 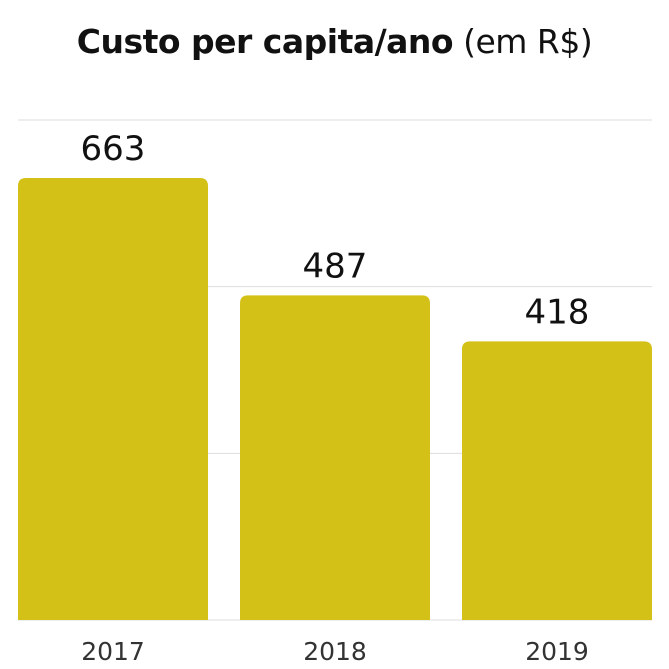 What do you see at coordinates (557, 651) in the screenshot?
I see `x-tick-label-2019: 2019` at bounding box center [557, 651].